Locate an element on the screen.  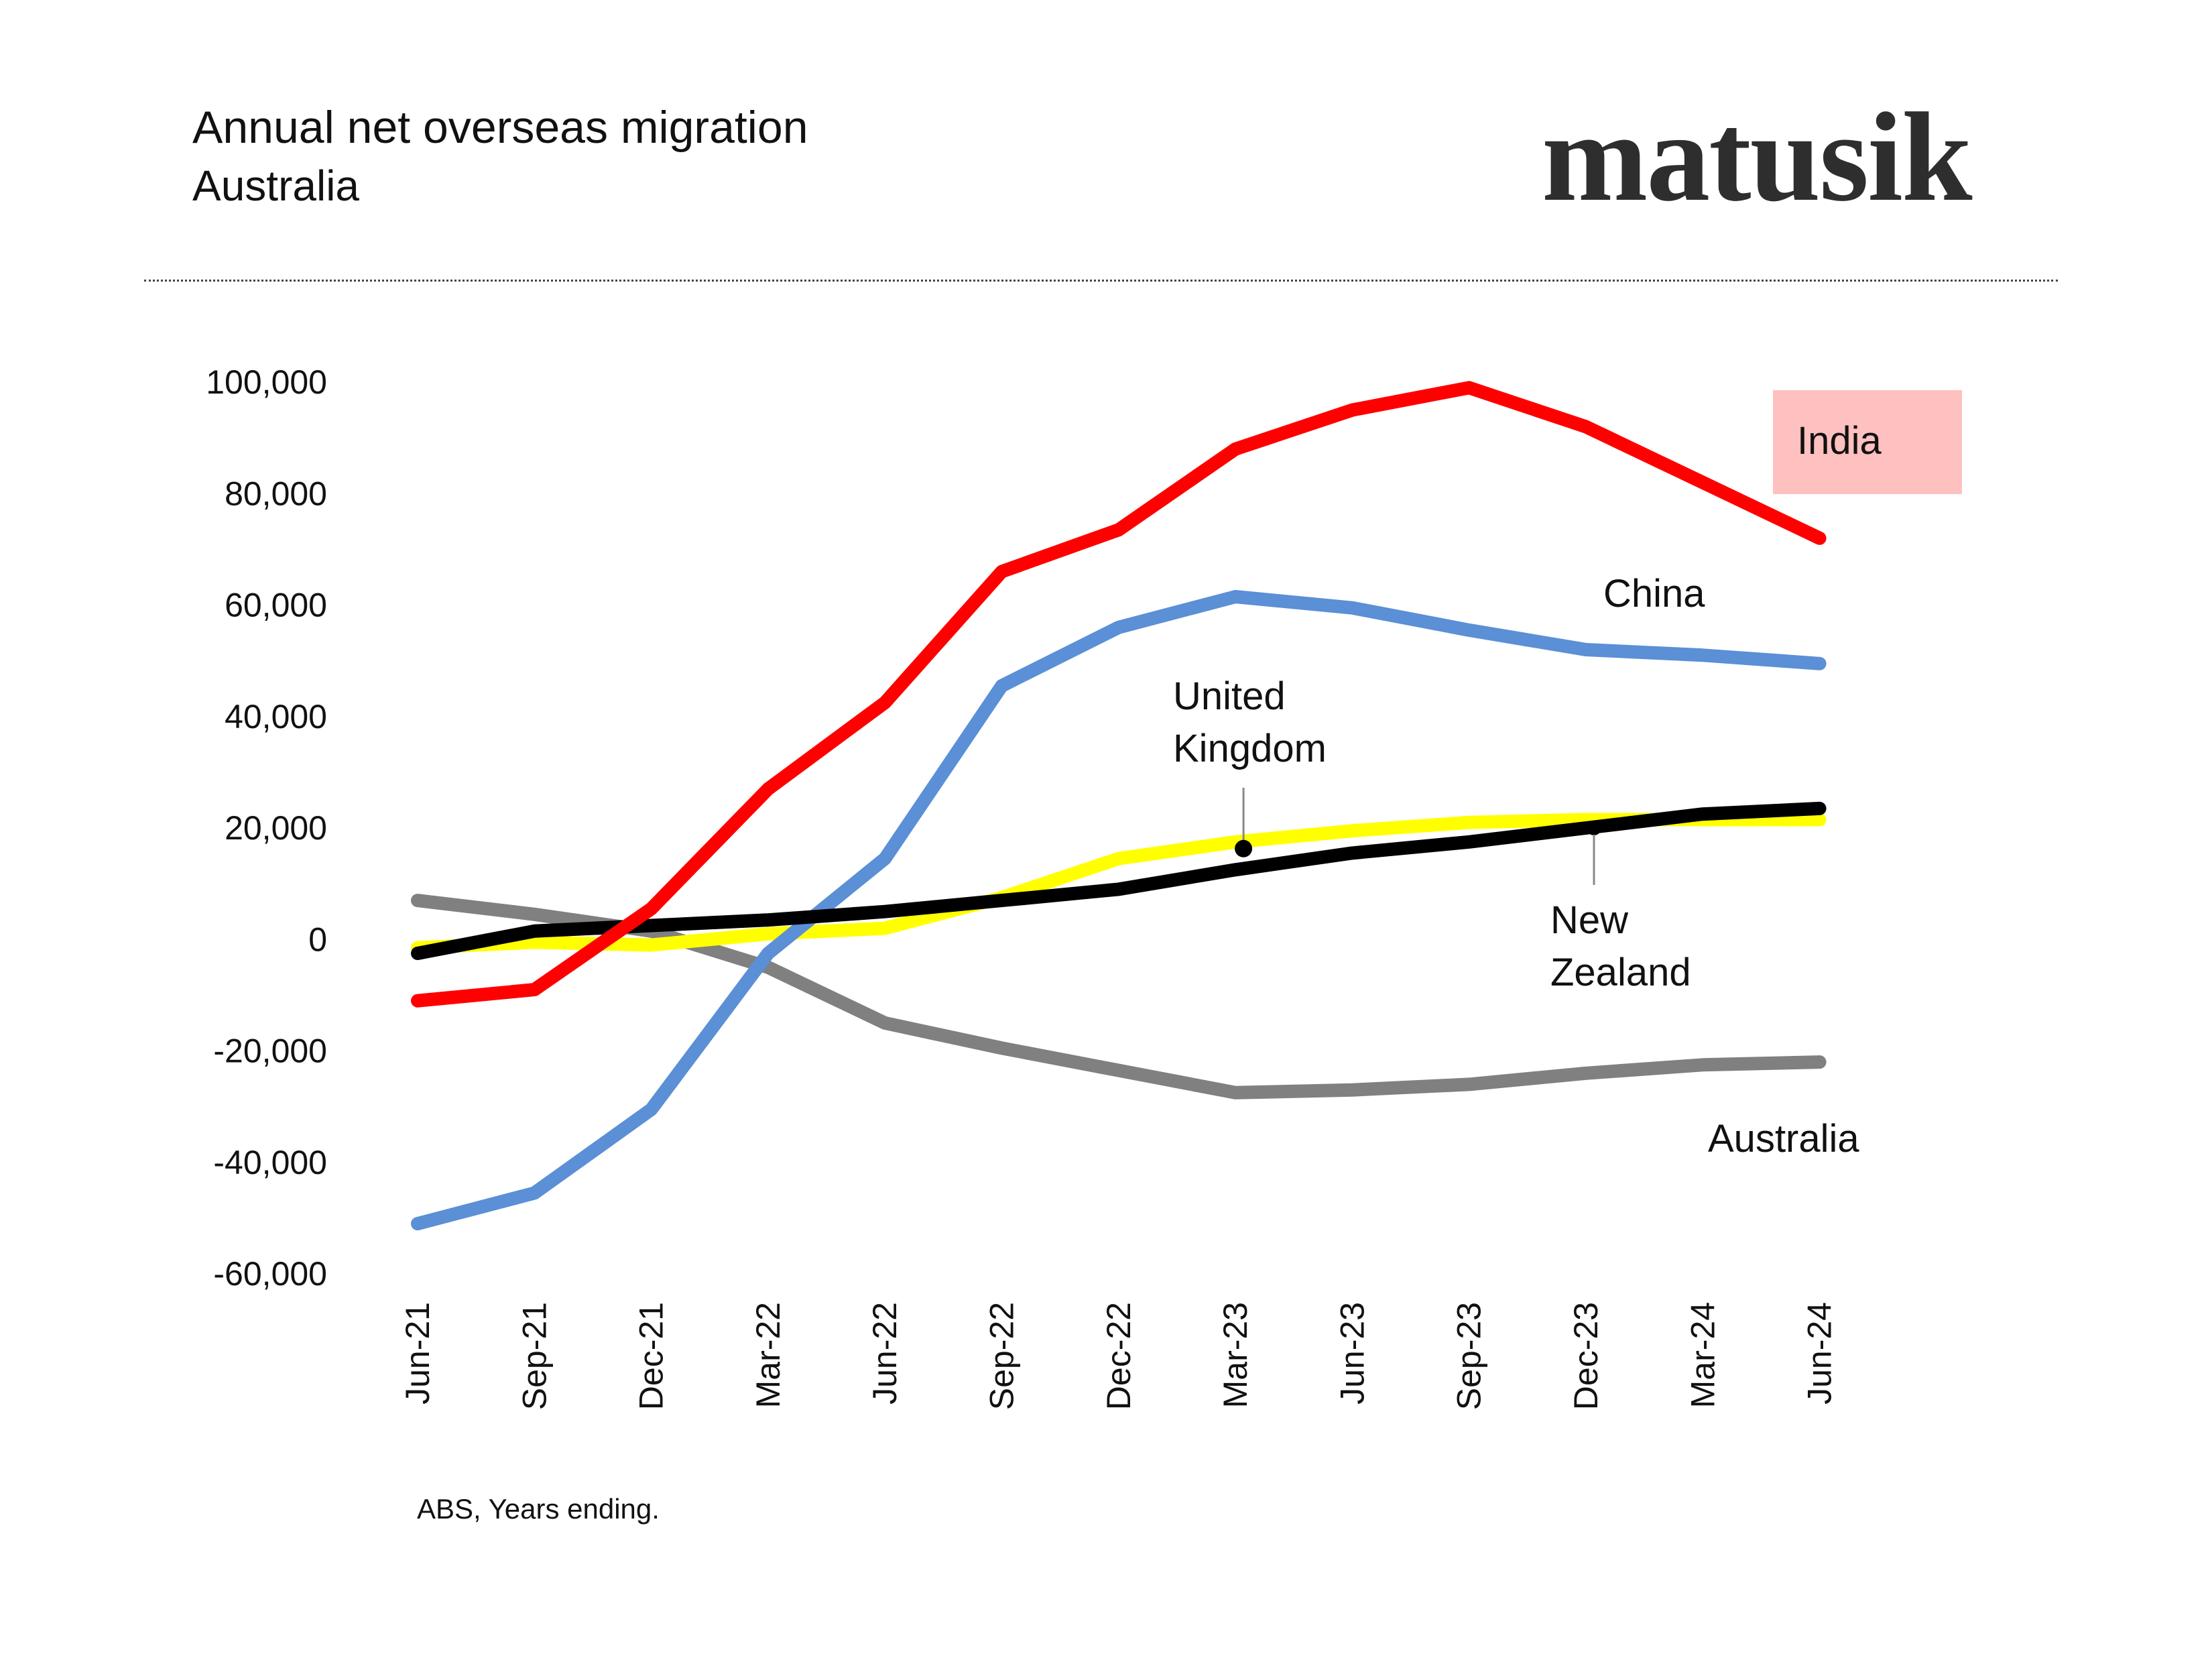
series-line-united-kingdom is located at coordinates (1119, 881).